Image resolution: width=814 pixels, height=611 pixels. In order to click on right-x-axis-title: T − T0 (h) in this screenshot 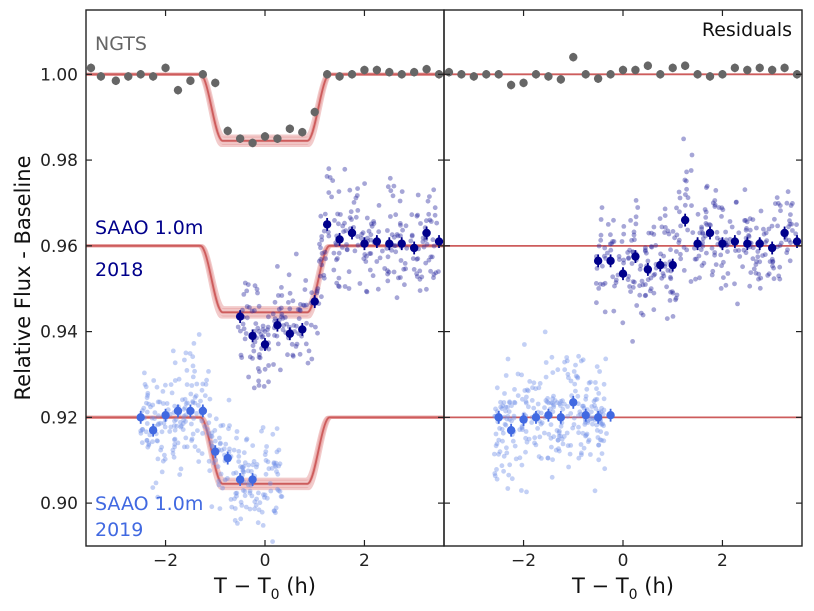, I will do `click(622, 588)`.